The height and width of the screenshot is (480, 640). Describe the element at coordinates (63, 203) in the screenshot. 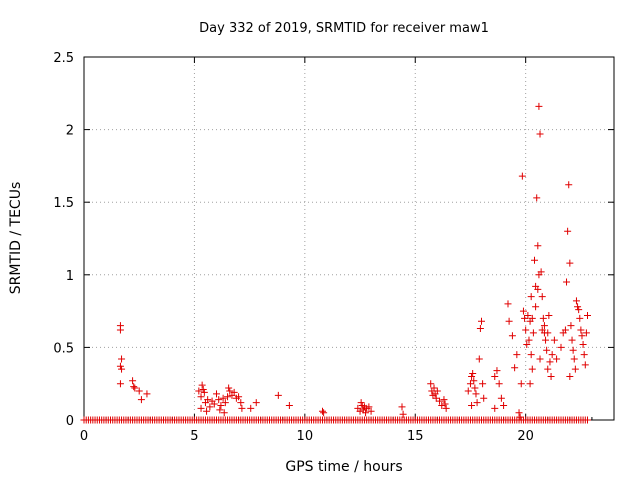

I see `y-tick-label: 1.5` at that location.